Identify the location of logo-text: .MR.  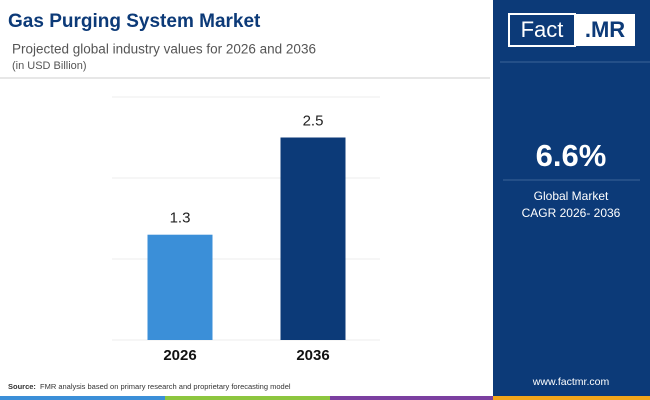
(605, 29).